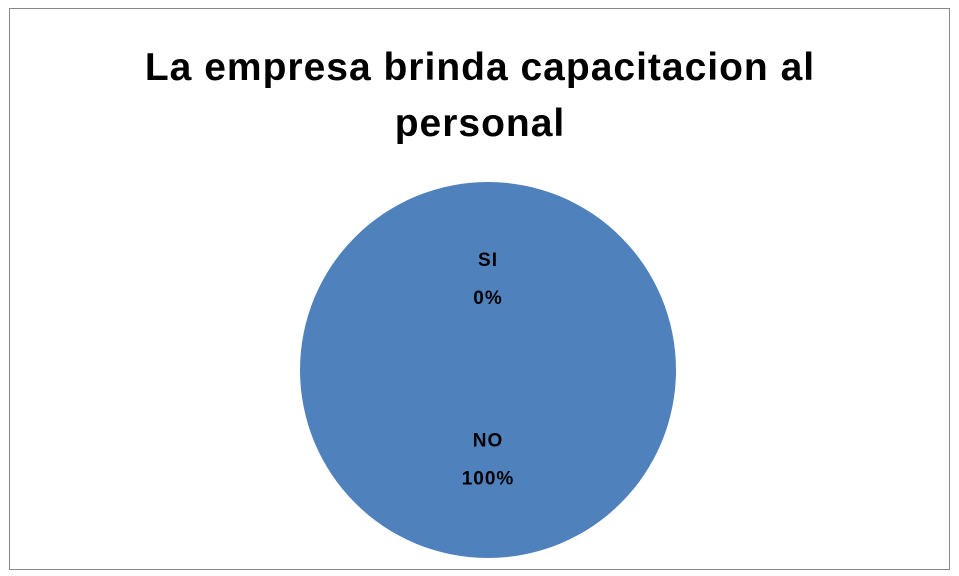 This screenshot has height=576, width=959. I want to click on slice-category-label: NO, so click(488, 440).